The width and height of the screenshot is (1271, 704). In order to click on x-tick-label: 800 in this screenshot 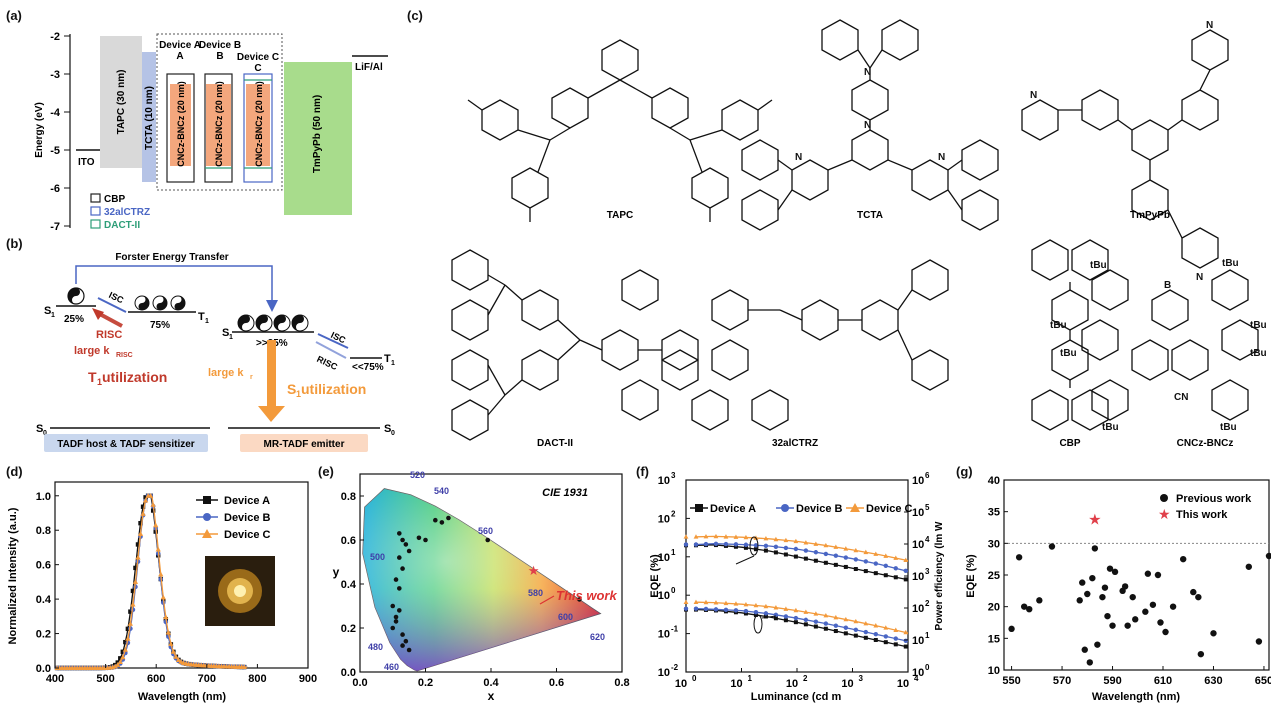, I will do `click(257, 679)`.